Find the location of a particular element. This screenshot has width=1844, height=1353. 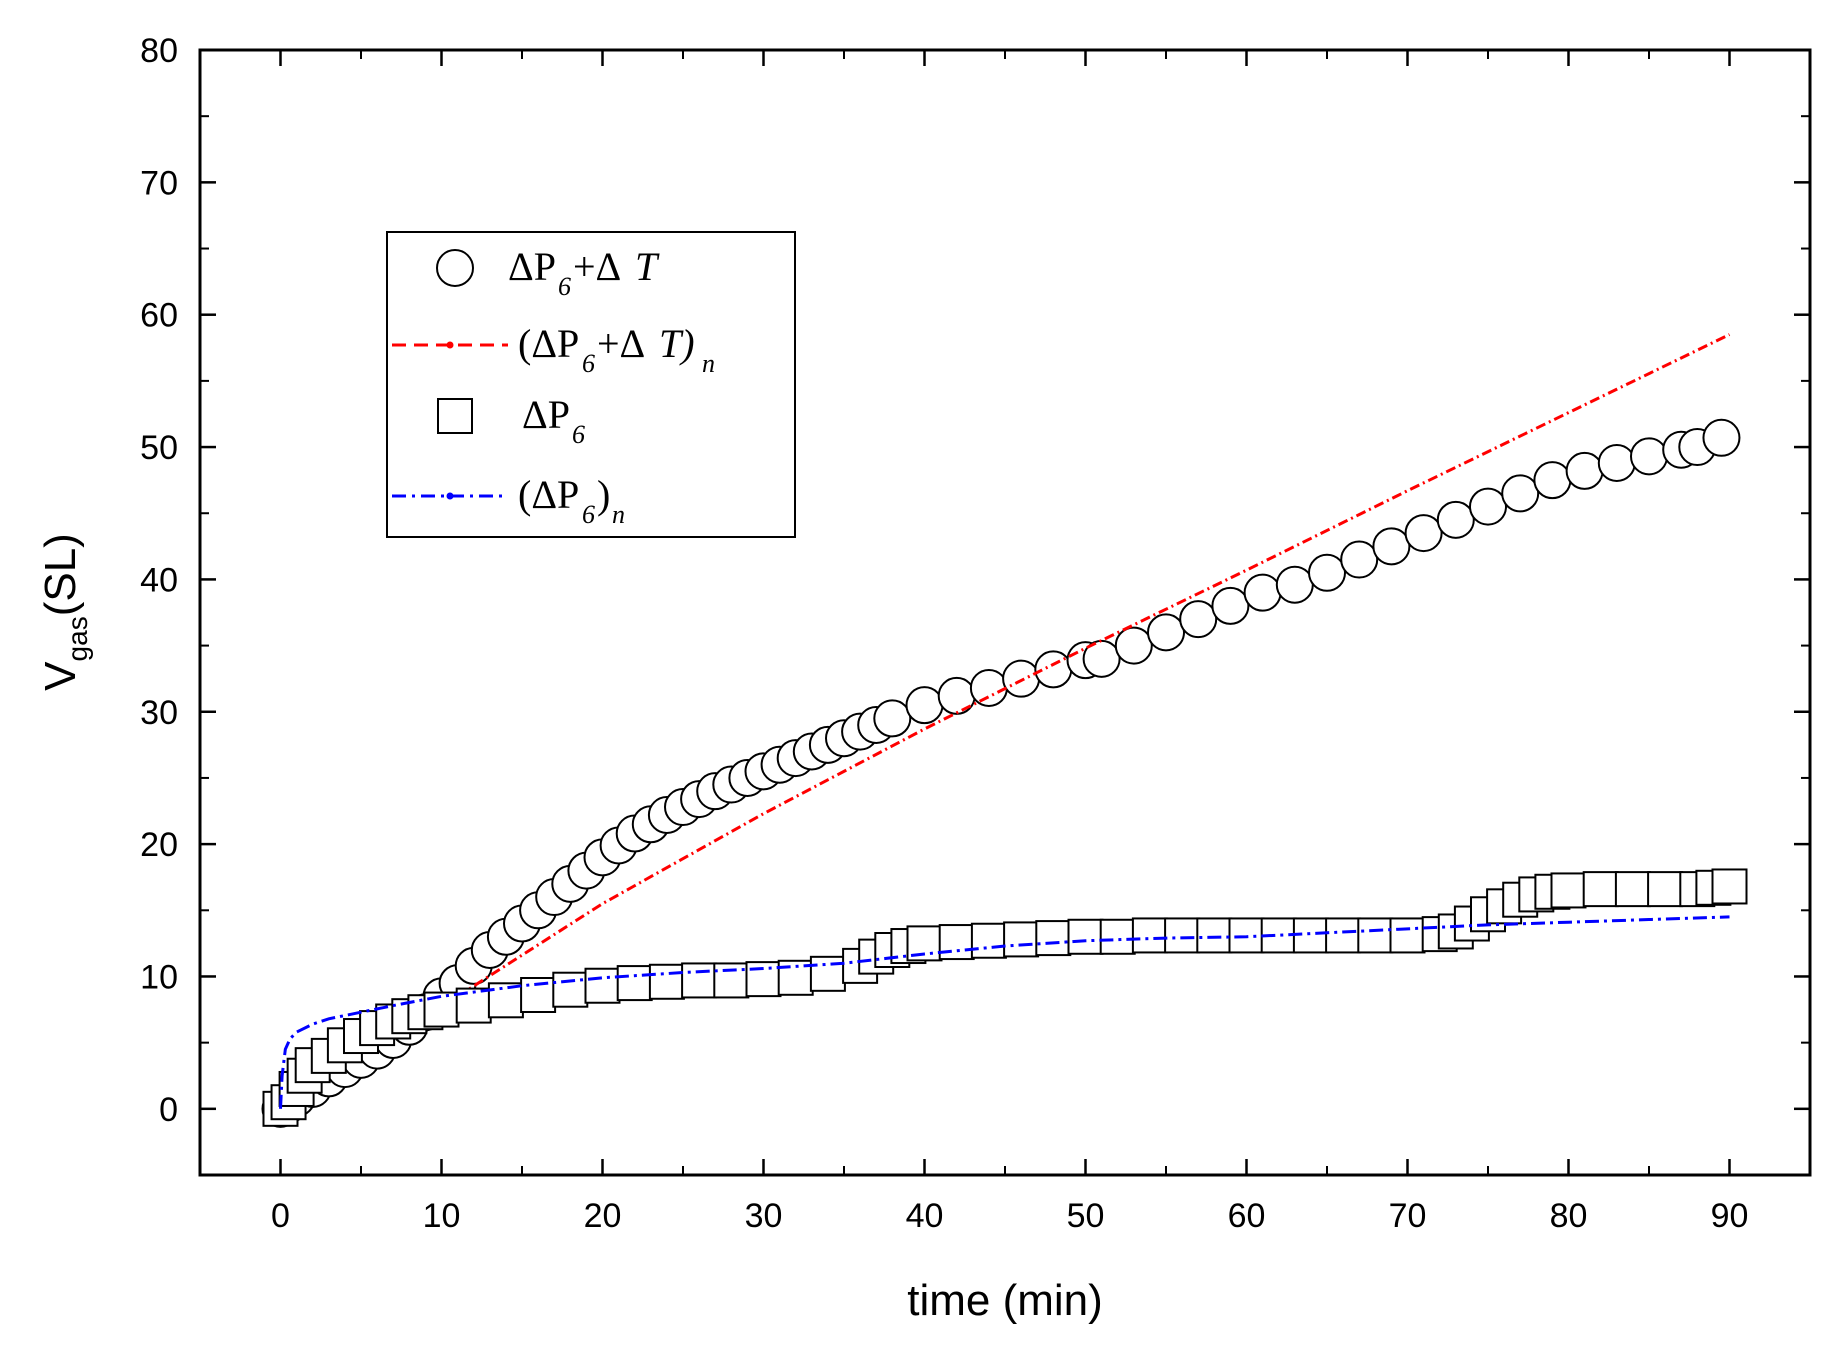

series-line is located at coordinates (1004, 1012).